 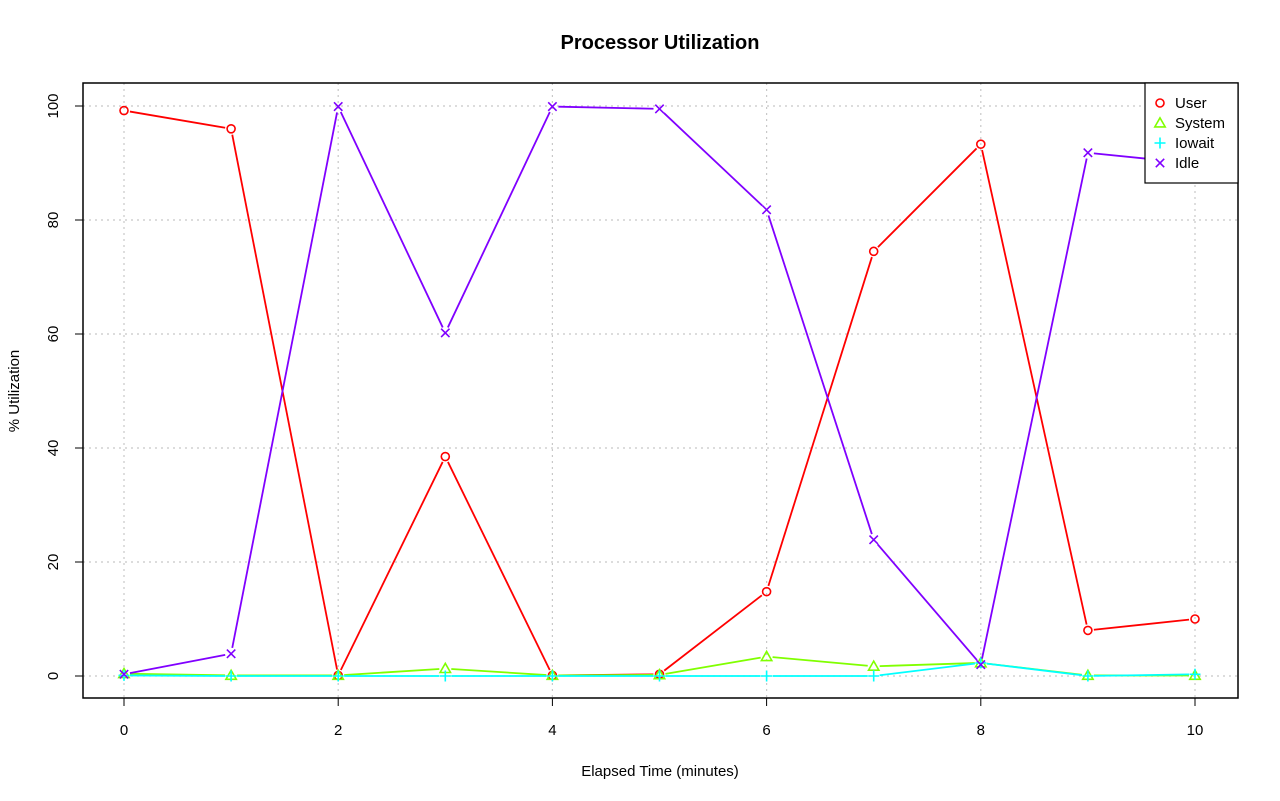 I want to click on legend-item-system: System, so click(x=1189, y=123).